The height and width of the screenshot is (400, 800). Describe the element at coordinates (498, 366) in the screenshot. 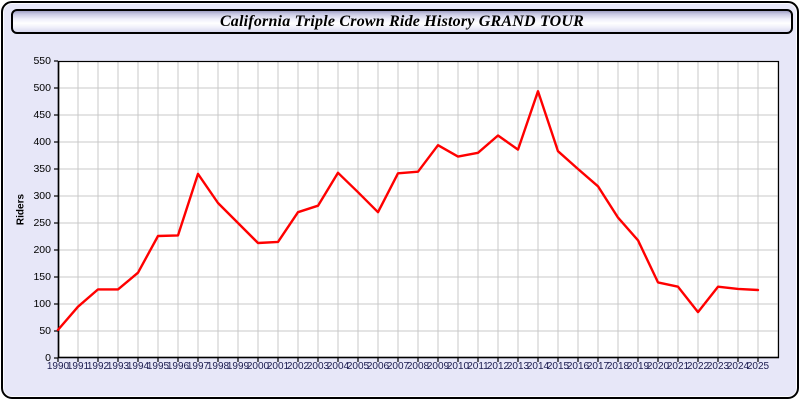

I see `x-tick-label: 2012` at that location.